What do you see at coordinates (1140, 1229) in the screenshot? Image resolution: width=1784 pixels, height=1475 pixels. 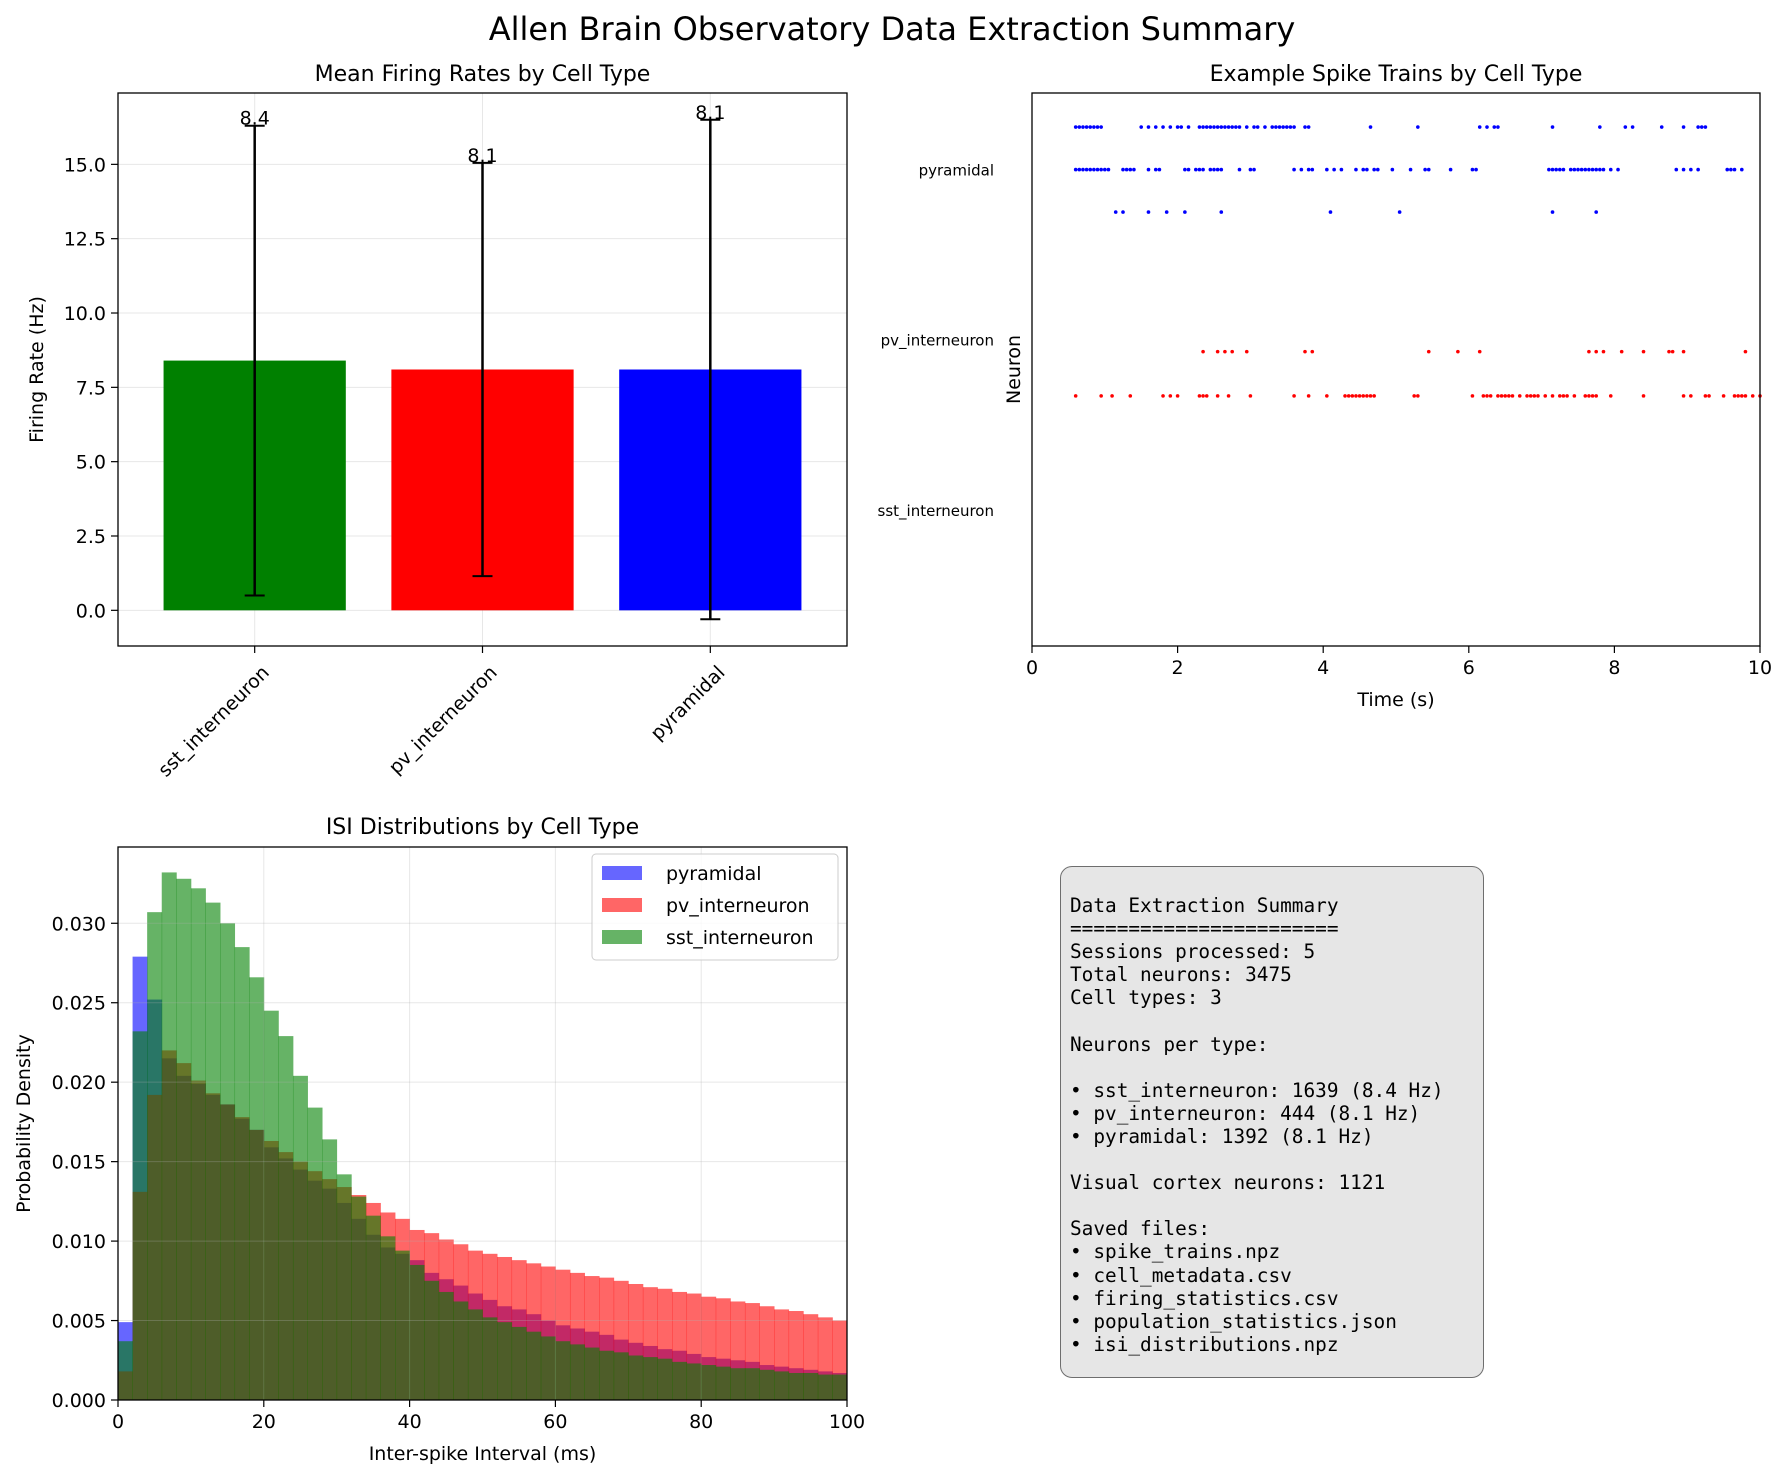 I see `summary-line: Saved files:` at bounding box center [1140, 1229].